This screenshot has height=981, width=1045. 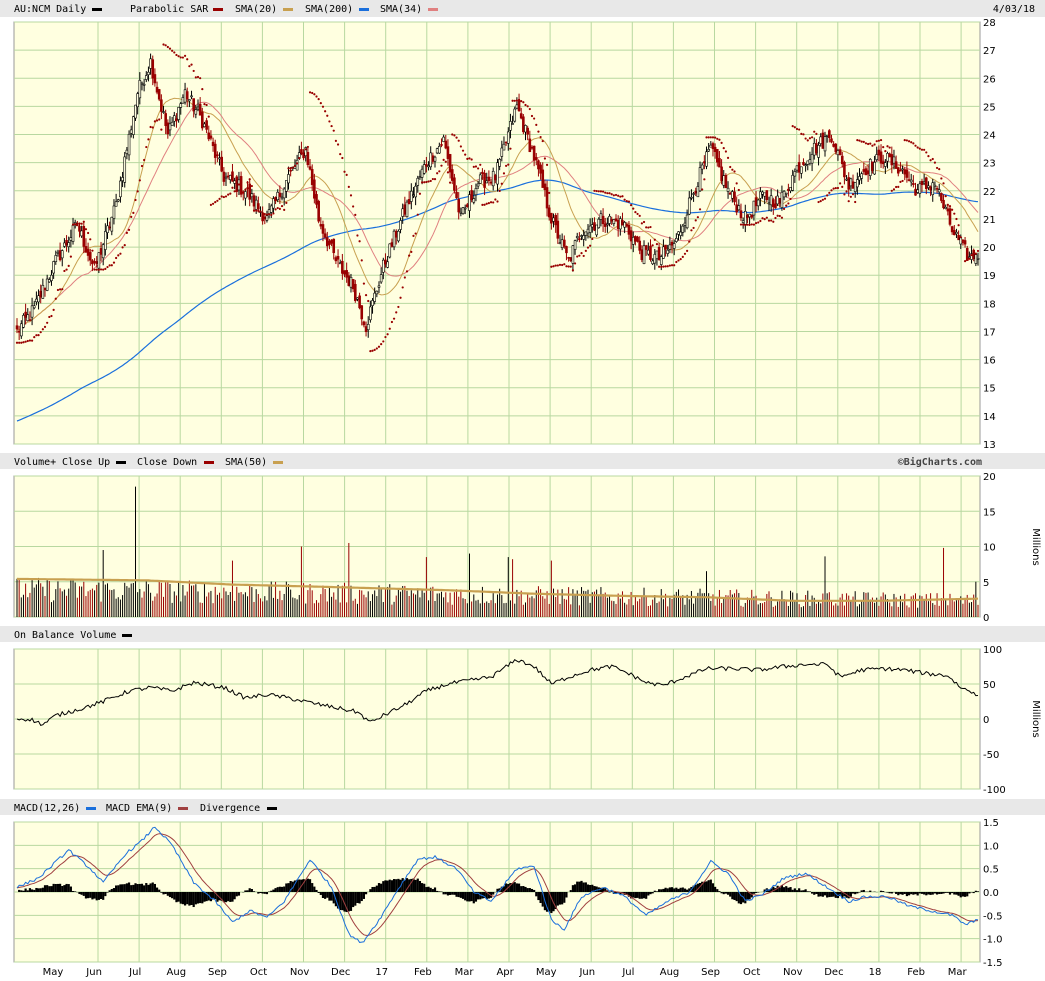 What do you see at coordinates (989, 79) in the screenshot?
I see `y-tick-label: 26` at bounding box center [989, 79].